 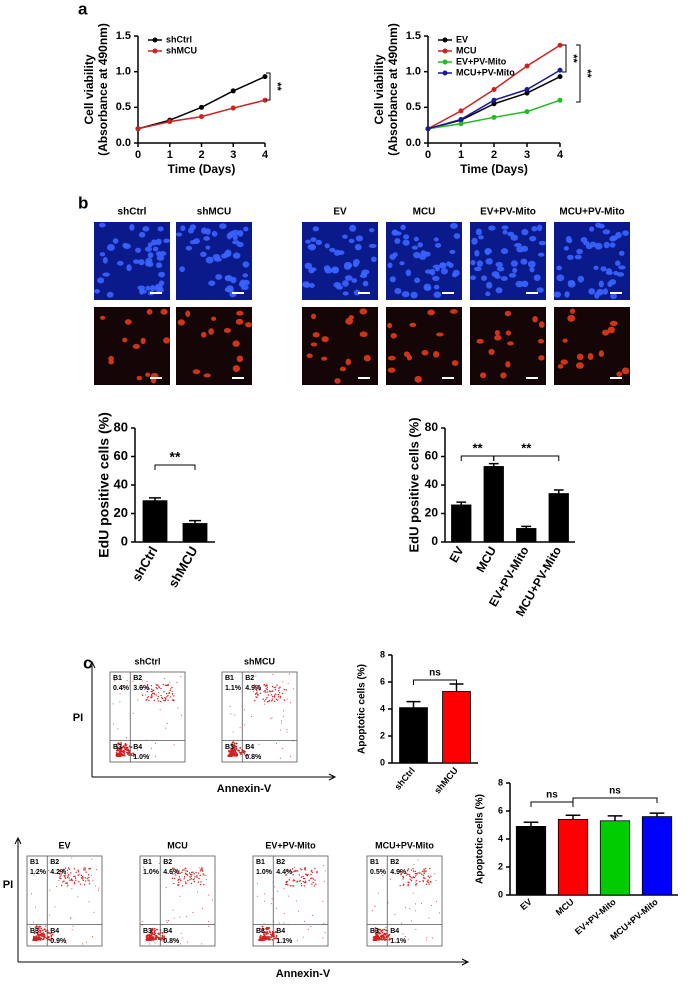 What do you see at coordinates (362, 709) in the screenshot?
I see `y-axis-label: Apoptotic cells (%)` at bounding box center [362, 709].